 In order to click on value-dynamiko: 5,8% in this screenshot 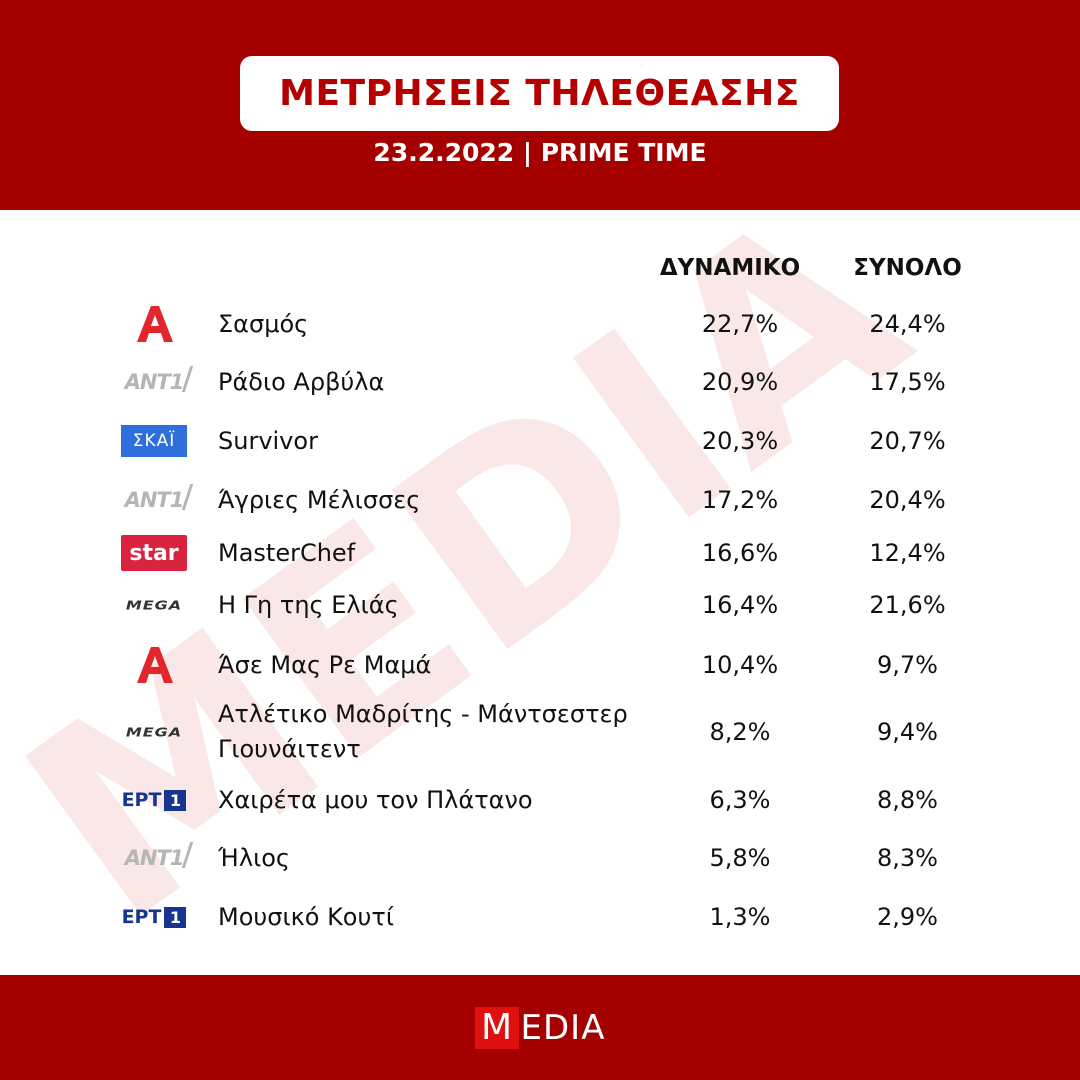, I will do `click(740, 858)`.